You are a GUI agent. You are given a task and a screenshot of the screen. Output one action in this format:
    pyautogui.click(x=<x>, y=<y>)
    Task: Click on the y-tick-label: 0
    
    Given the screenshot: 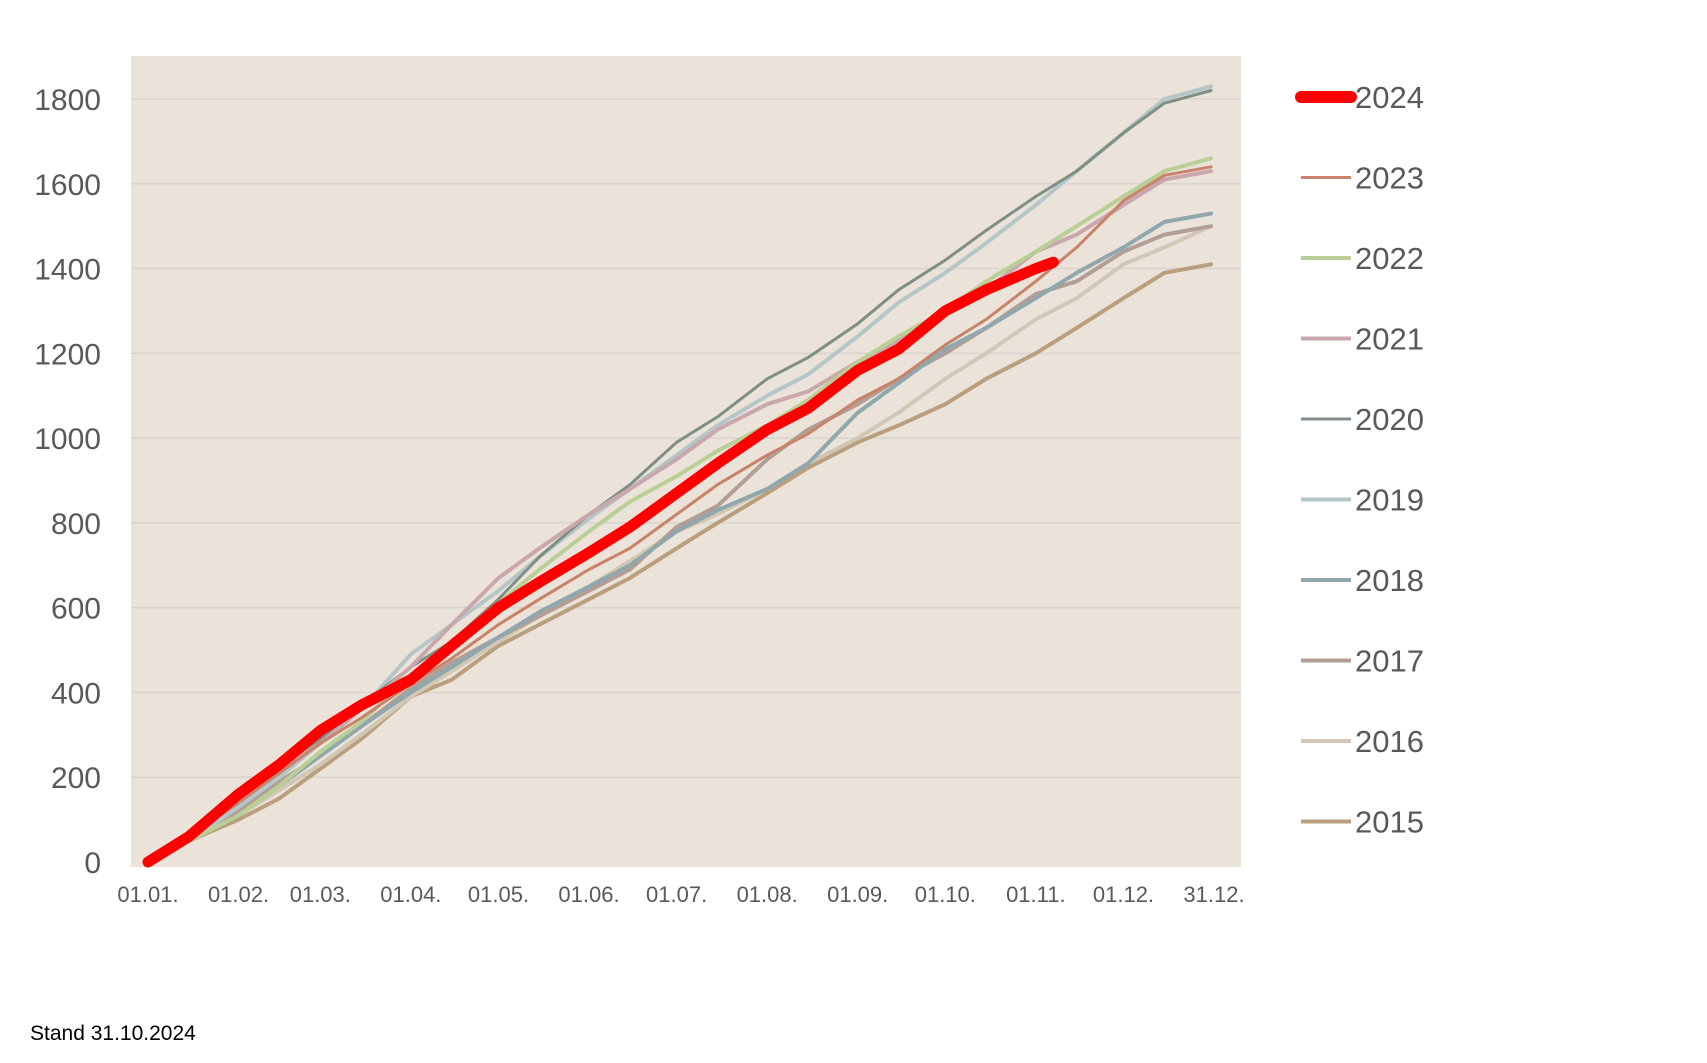 What is the action you would take?
    pyautogui.click(x=92, y=863)
    